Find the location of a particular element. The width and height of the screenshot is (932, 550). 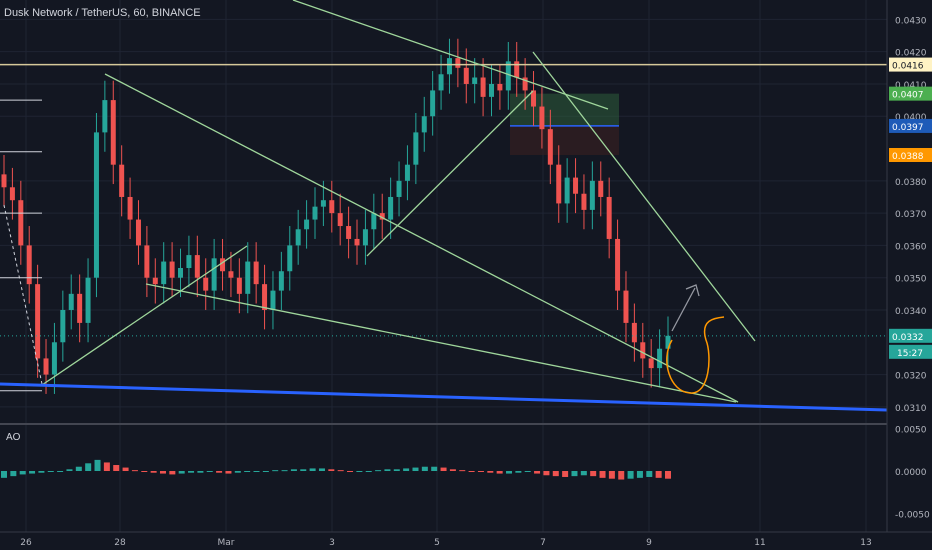

price-badge-label: 0.0407 is located at coordinates (908, 96).